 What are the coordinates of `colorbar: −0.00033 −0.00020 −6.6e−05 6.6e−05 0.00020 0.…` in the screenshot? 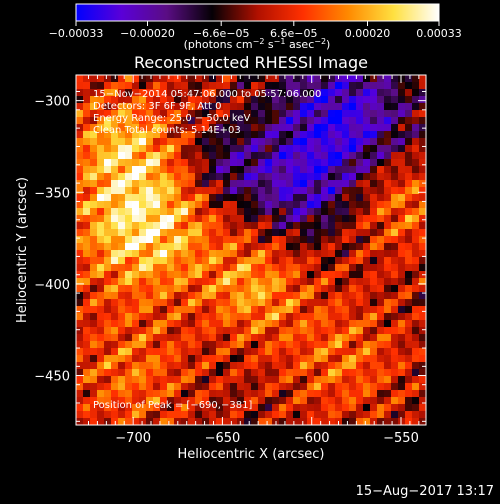 It's located at (255, 27).